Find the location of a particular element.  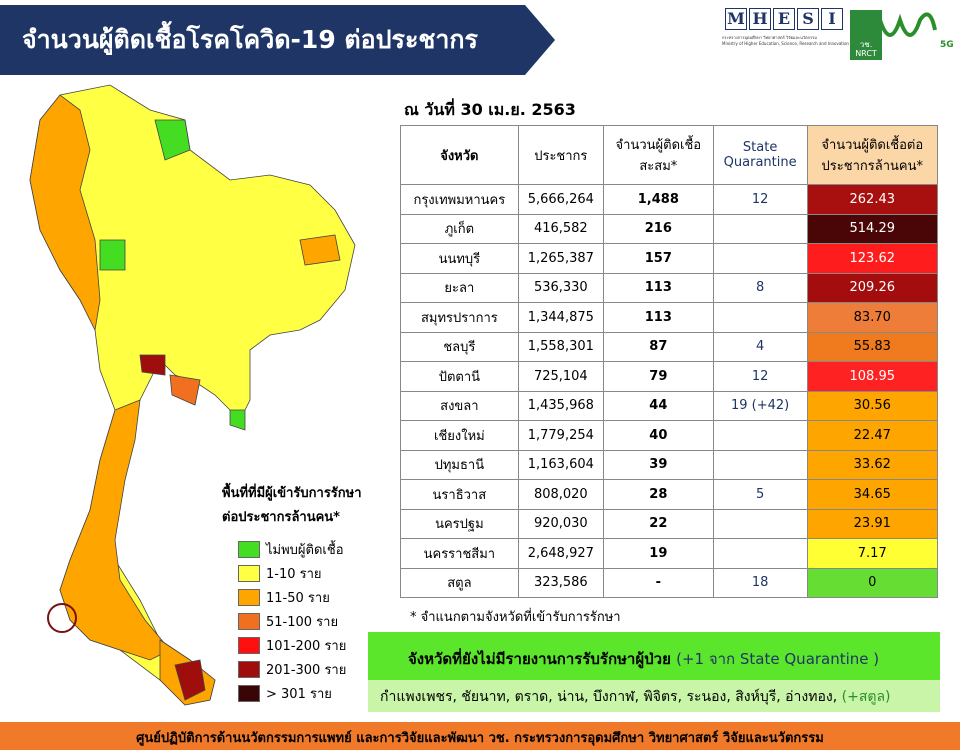

table-cell: ภูเก็ต is located at coordinates (459, 228).